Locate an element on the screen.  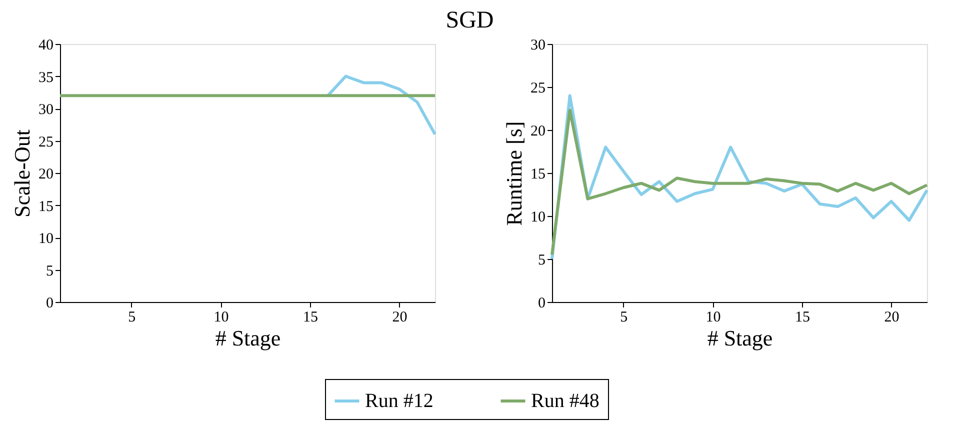
y-axis-title: Runtime [s] is located at coordinates (514, 173).